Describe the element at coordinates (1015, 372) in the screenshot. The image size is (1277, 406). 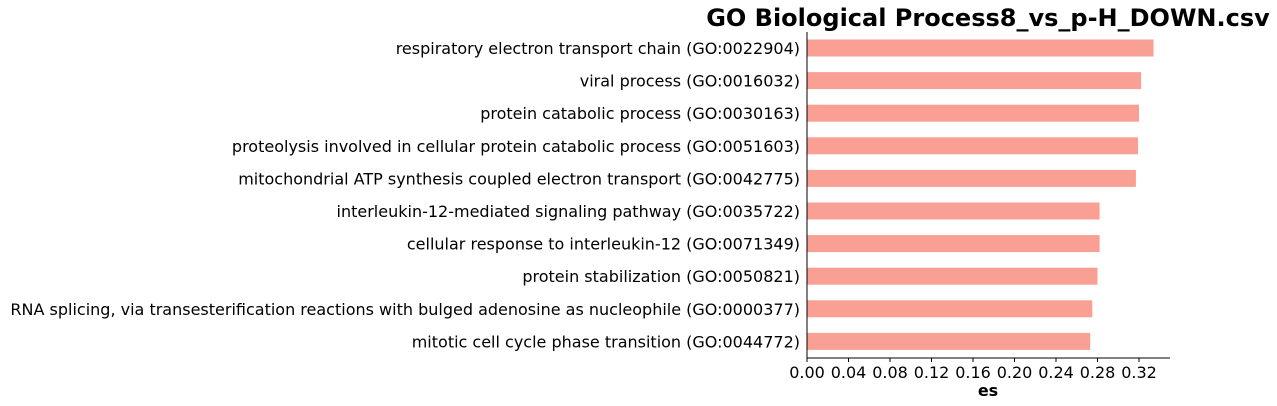
I see `x-tick-label: 0.20` at that location.